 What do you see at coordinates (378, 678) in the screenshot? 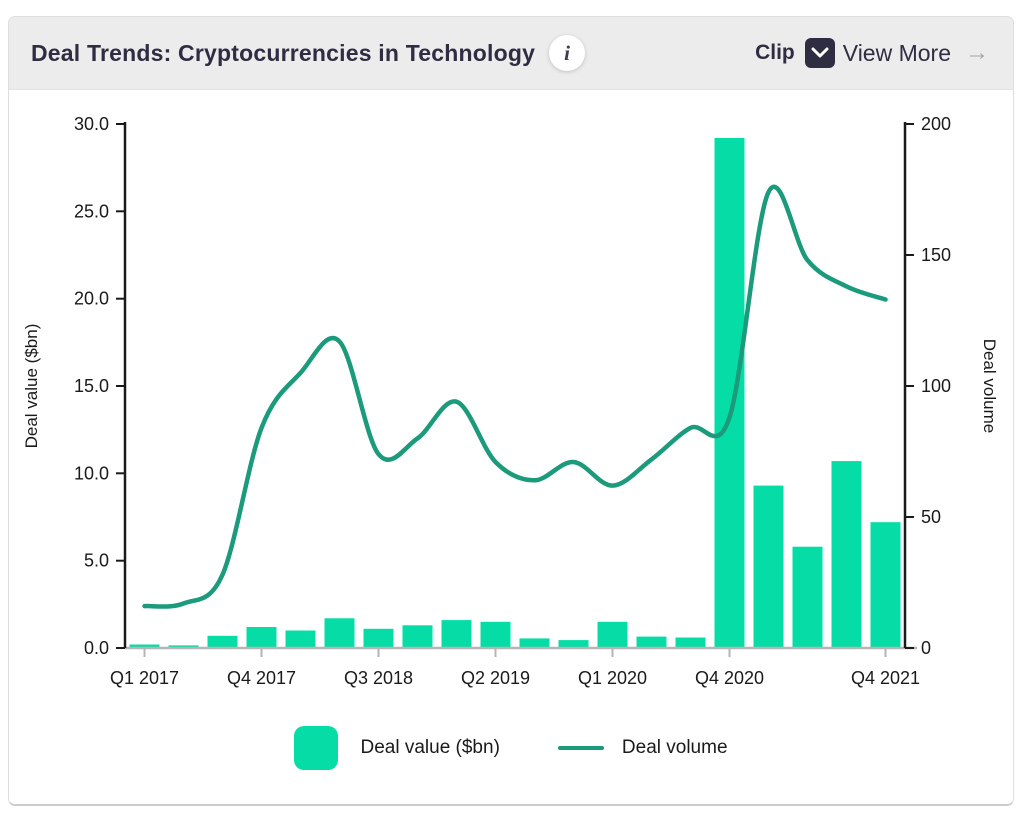
I see `x-tick-label-q3-2018: Q3 2018` at bounding box center [378, 678].